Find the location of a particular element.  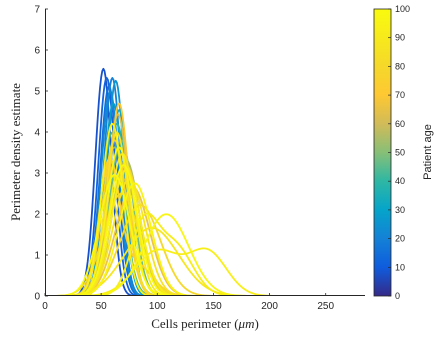

colorbar: 0 10 20 30 40 50 60 70 80 90 100 Patient age is located at coordinates (403, 152).